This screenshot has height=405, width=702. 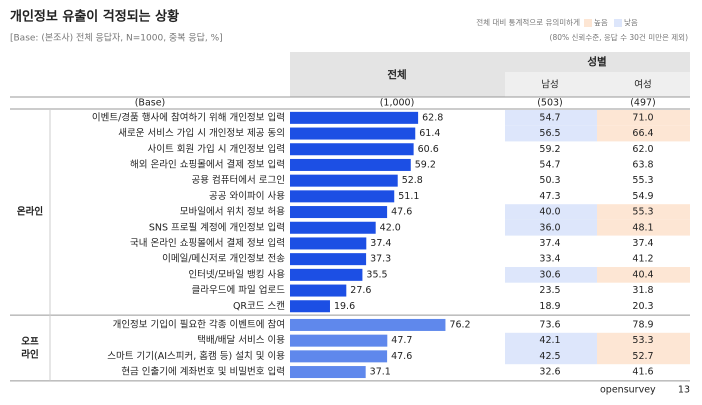 I want to click on female-value: 66.4, so click(x=642, y=133).